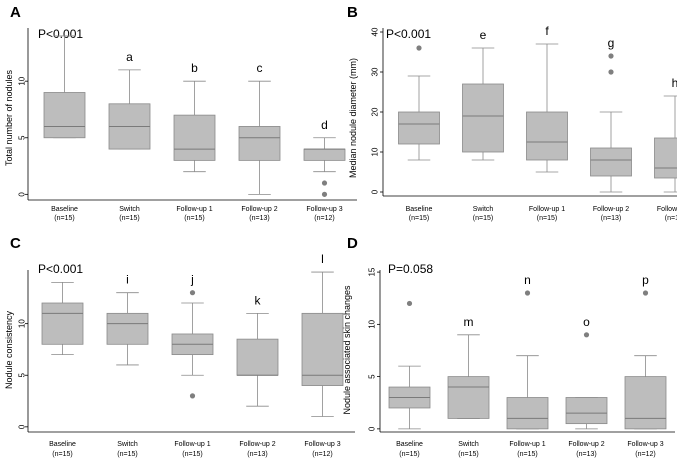  What do you see at coordinates (347, 350) in the screenshot?
I see `y-axis-label-d: Nodule associated skin changes` at bounding box center [347, 350].